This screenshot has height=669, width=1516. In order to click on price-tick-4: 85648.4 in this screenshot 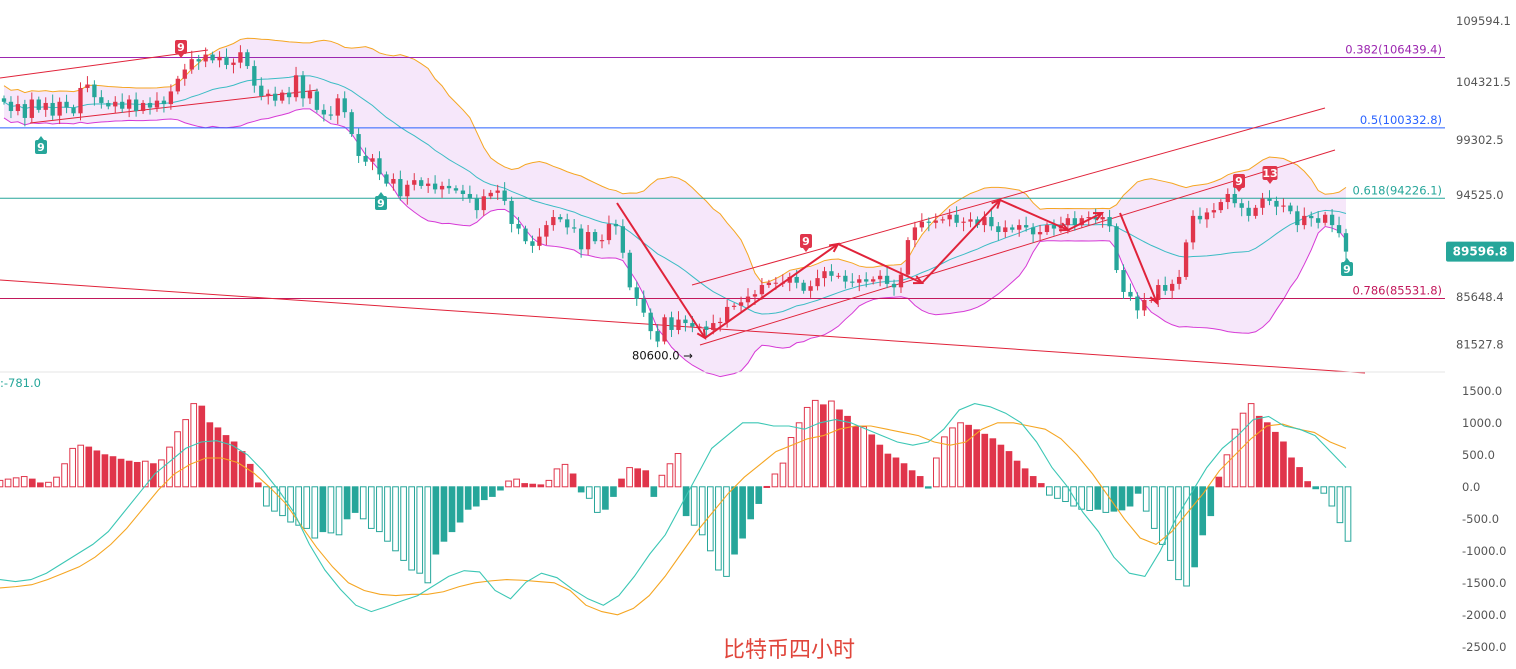, I will do `click(1480, 297)`.